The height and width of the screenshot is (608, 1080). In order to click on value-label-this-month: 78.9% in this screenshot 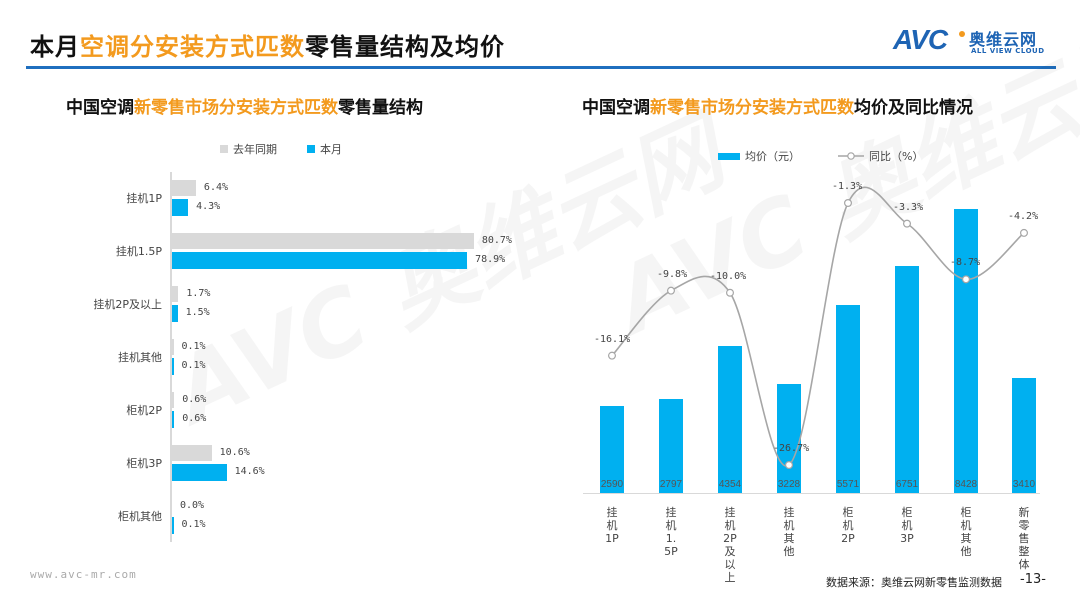, I will do `click(490, 259)`.